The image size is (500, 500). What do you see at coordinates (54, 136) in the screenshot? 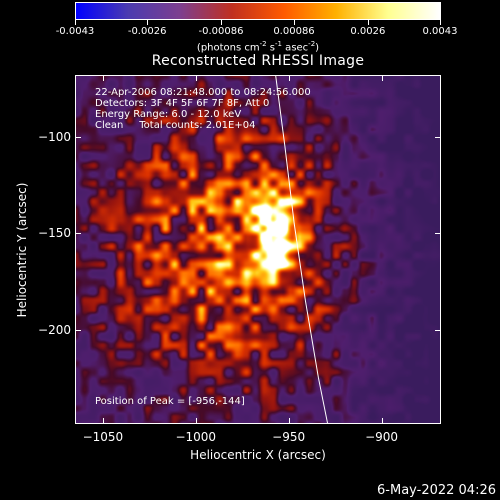
I see `y-axis-tick-label: −100` at bounding box center [54, 136].